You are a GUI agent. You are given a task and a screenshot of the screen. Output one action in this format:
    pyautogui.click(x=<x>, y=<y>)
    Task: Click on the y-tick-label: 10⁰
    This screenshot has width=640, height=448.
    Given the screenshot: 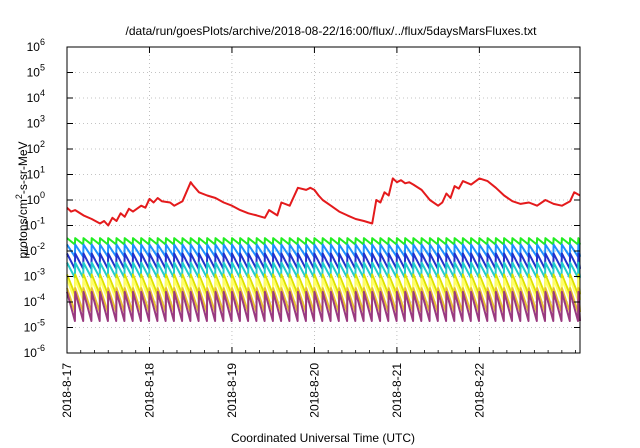 What is the action you would take?
    pyautogui.click(x=36, y=198)
    